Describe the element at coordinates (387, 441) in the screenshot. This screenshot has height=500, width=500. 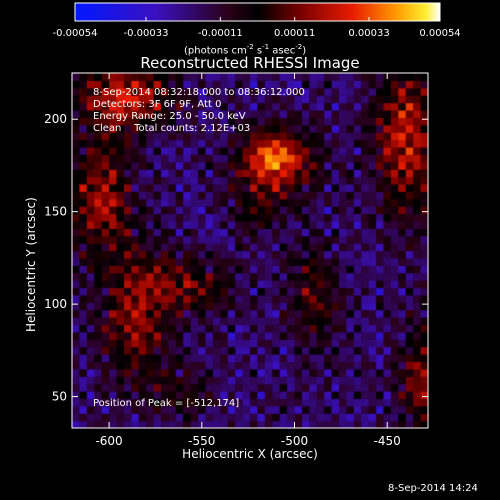
I see `x-tick-label: -450` at that location.